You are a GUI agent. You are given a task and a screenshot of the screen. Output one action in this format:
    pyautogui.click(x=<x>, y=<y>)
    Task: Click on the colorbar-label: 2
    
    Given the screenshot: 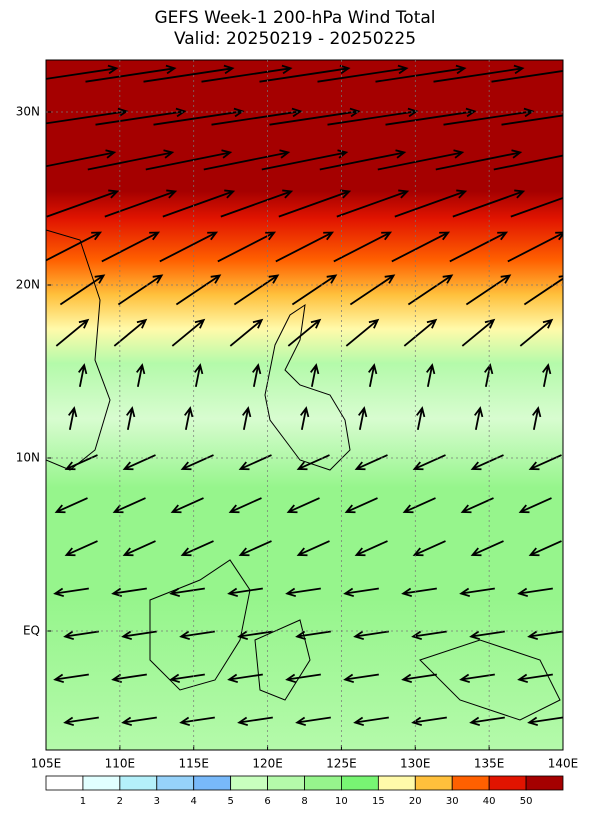 What is the action you would take?
    pyautogui.click(x=120, y=801)
    